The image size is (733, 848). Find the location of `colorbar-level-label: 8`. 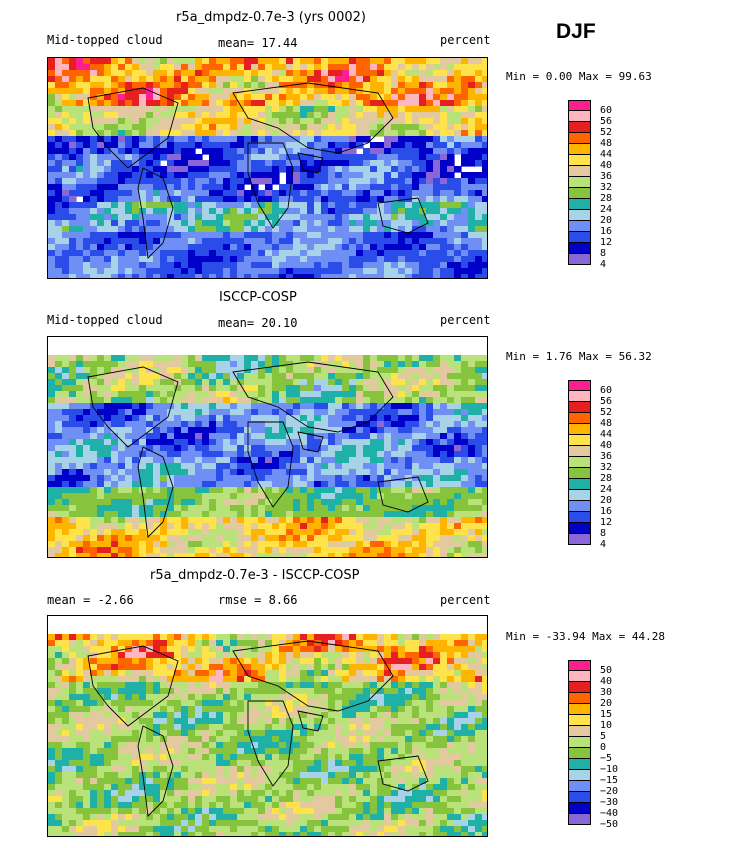

colorbar-level-label: 8 is located at coordinates (603, 253).